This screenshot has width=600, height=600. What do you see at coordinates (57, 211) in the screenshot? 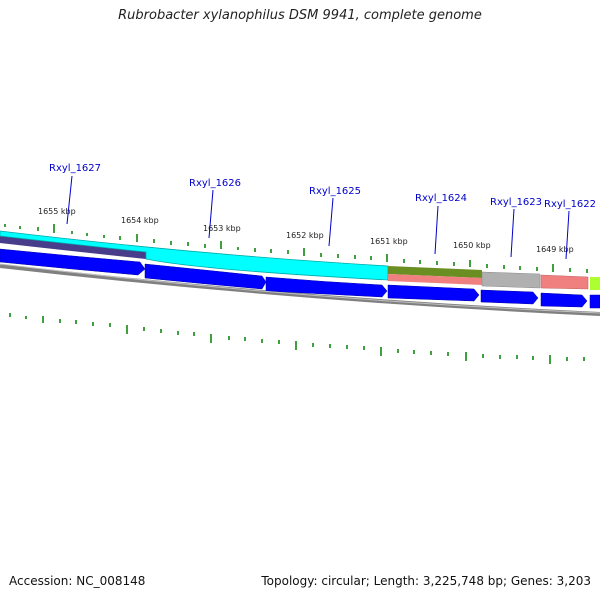
I see `kbp-label: 1655 kbp` at bounding box center [57, 211].